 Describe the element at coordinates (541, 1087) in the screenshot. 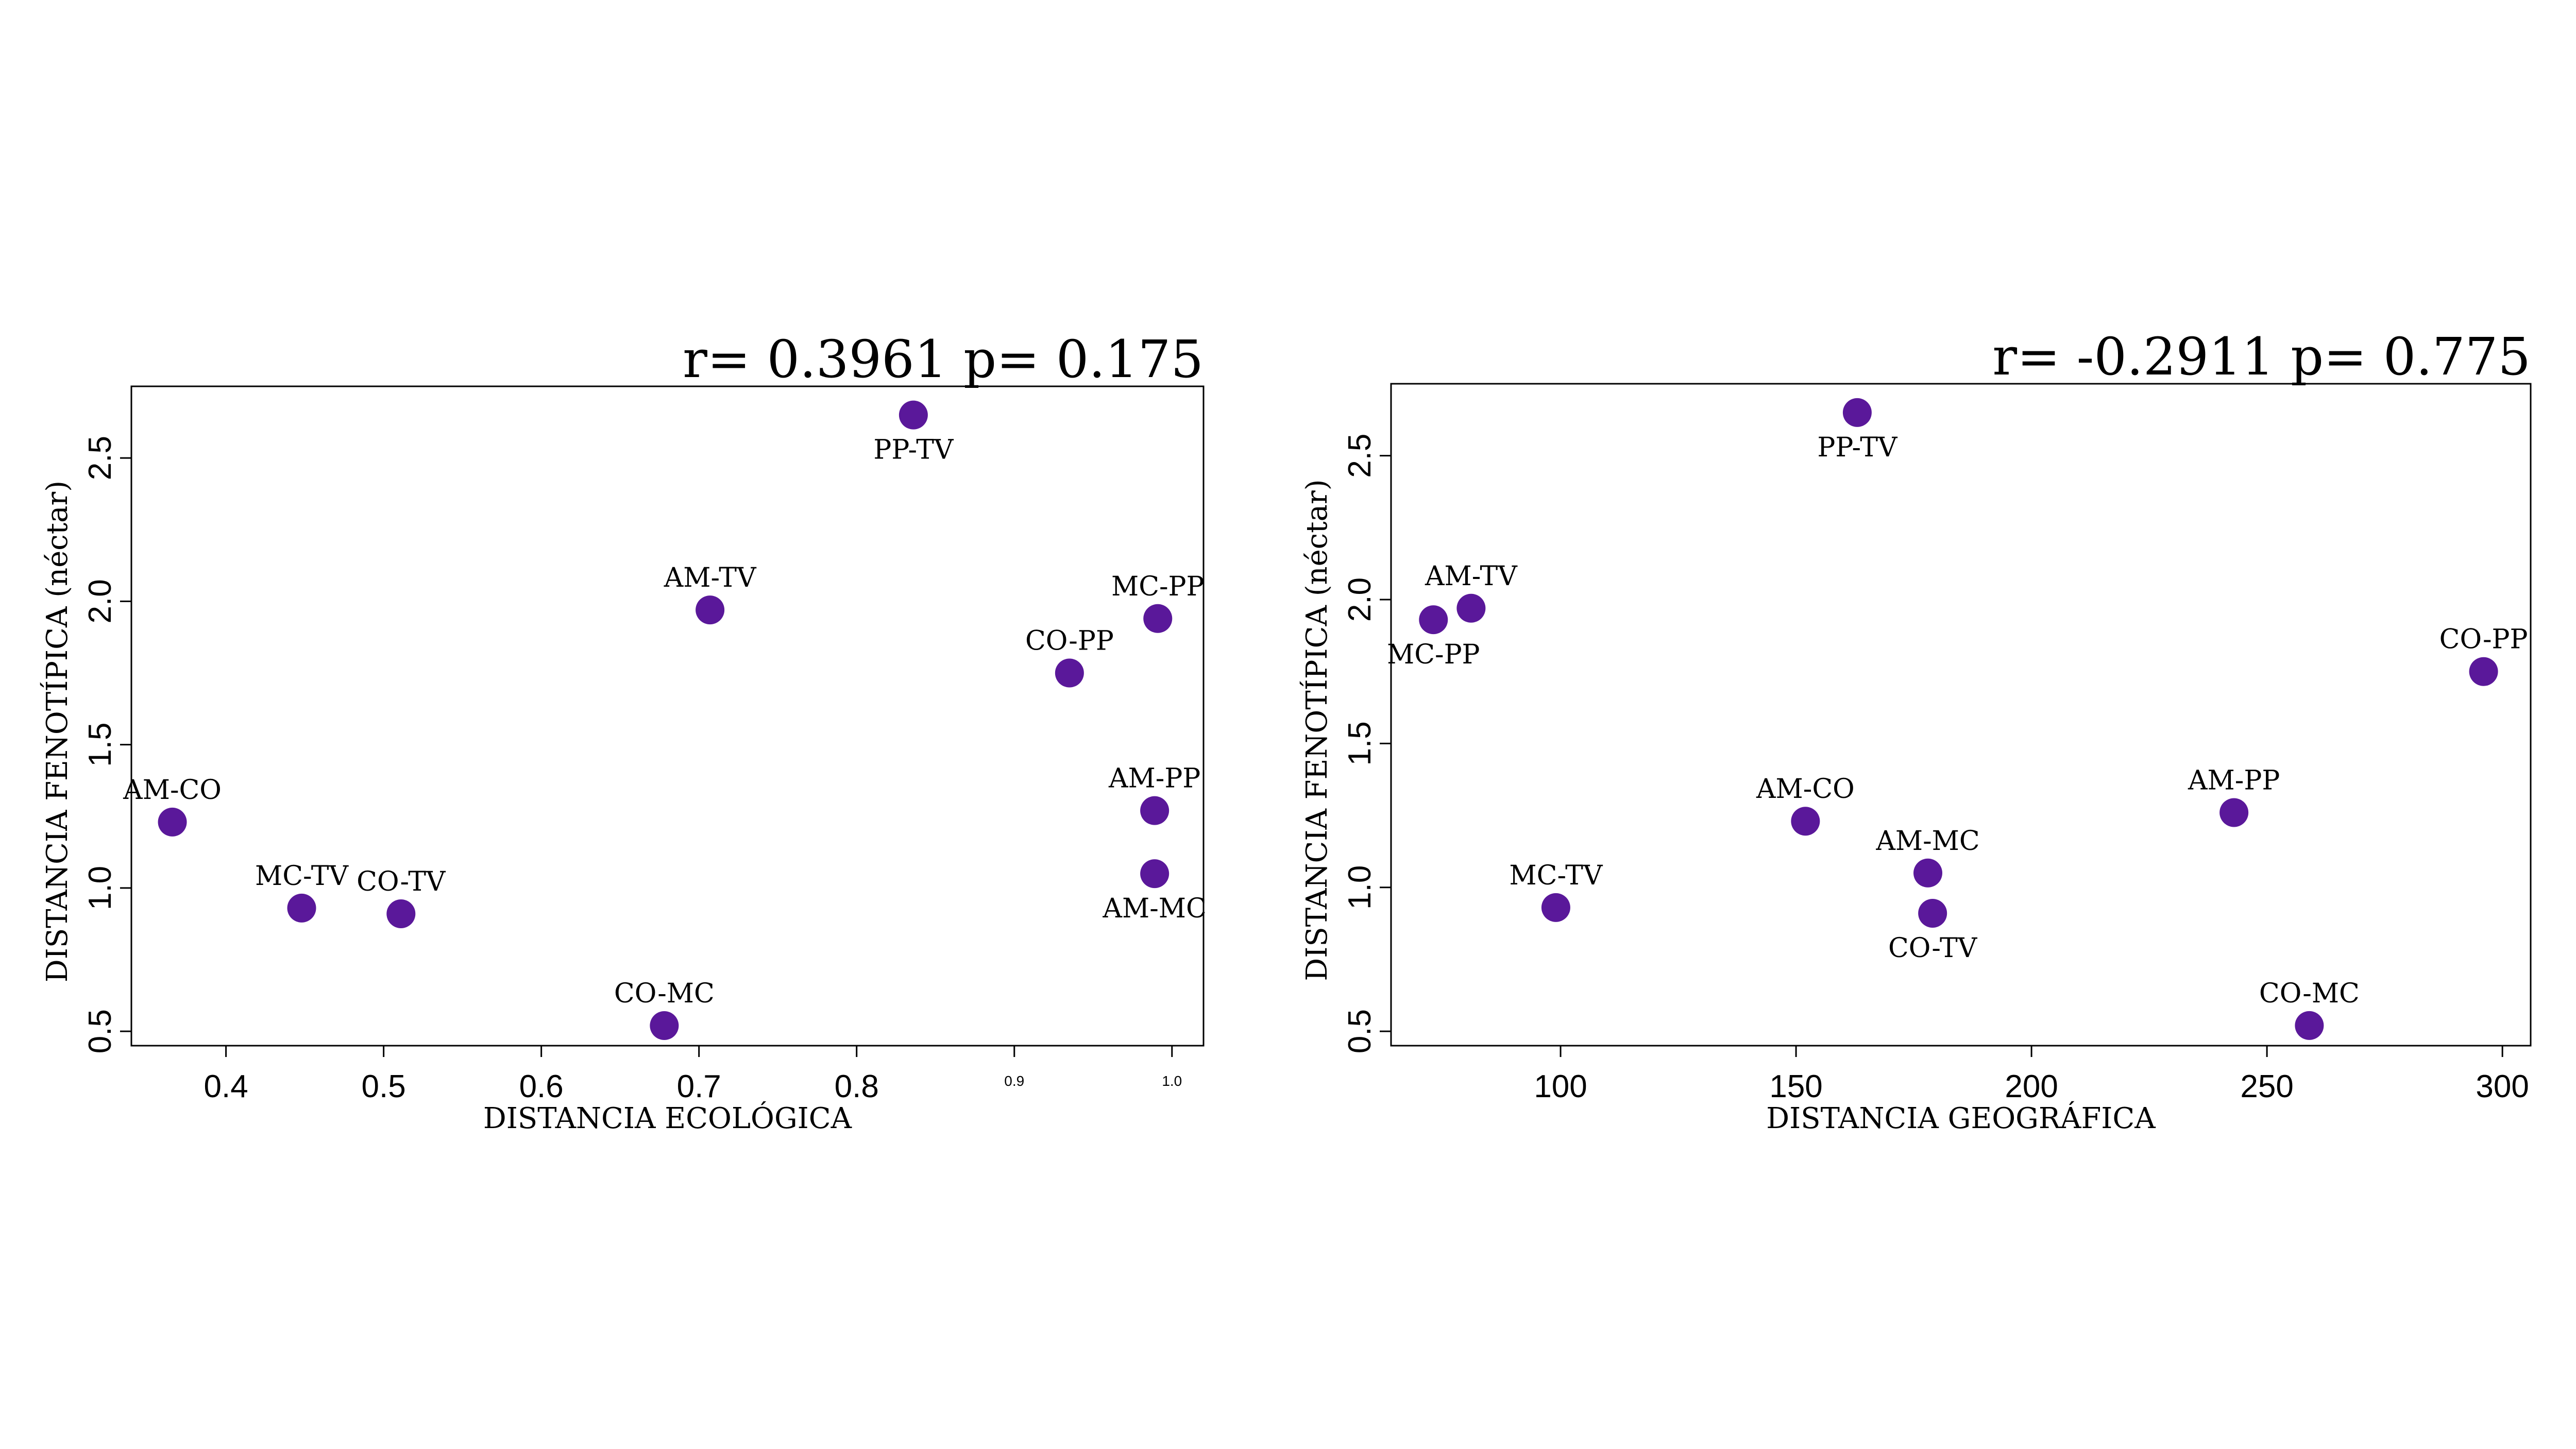

I see `x-tick-label: 0.6` at that location.